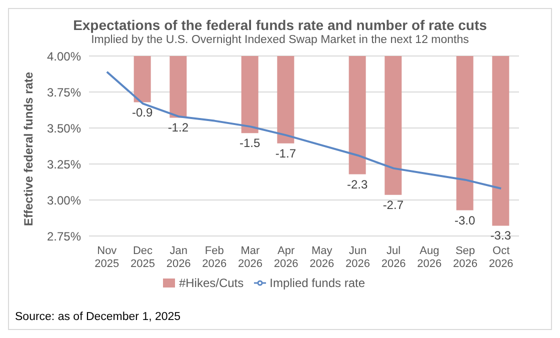  Describe the element at coordinates (214, 257) in the screenshot. I see `x-tick-label: Feb 2026` at that location.